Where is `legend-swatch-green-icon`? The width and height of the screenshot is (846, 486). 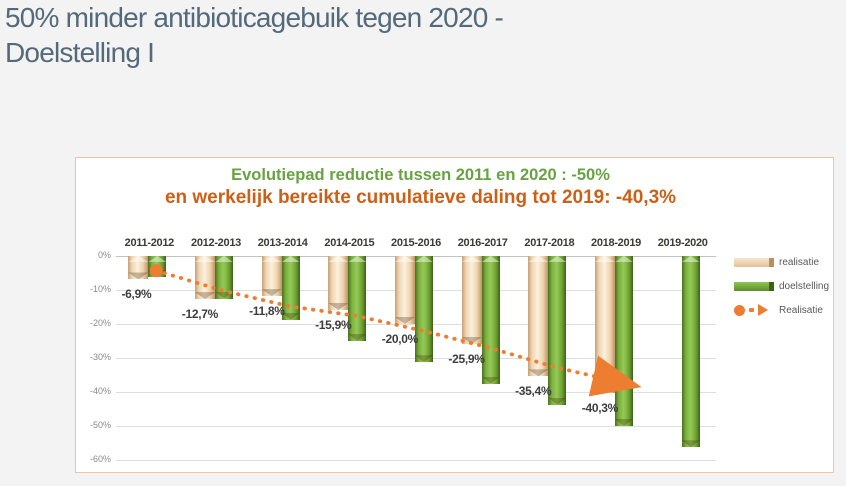 legend-swatch-green-icon is located at coordinates (754, 286).